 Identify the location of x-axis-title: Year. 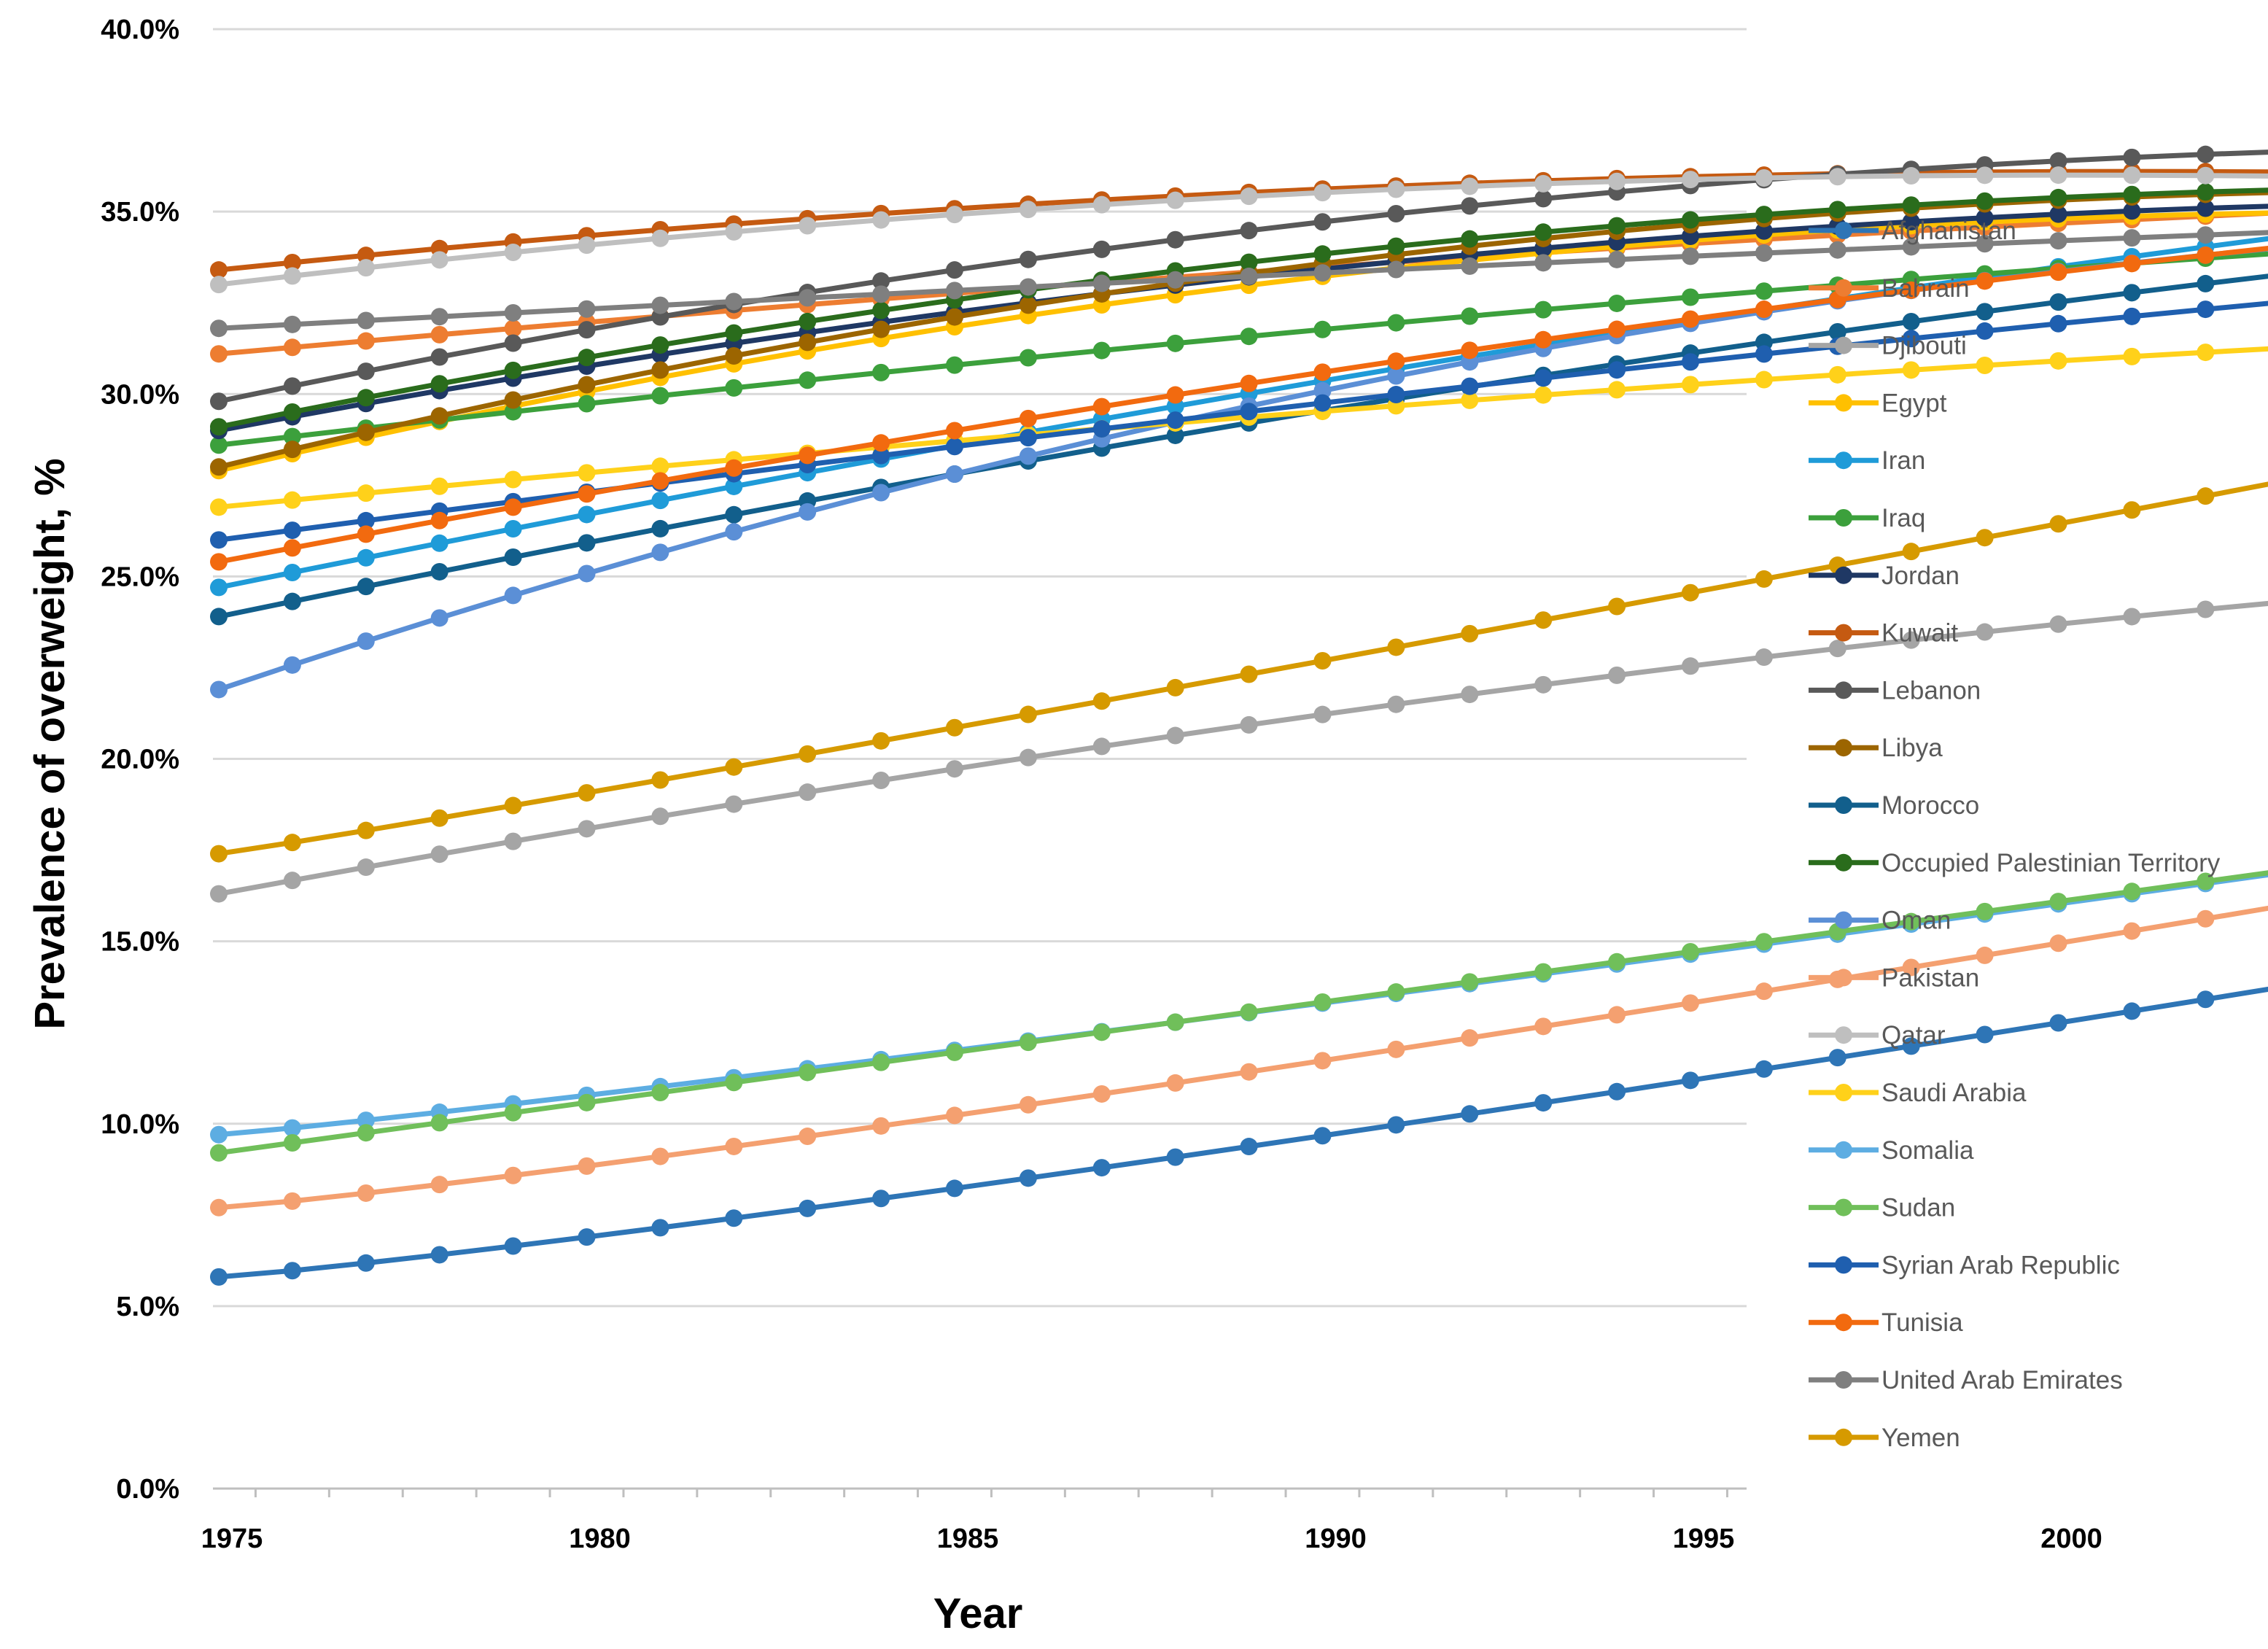
(978, 1613).